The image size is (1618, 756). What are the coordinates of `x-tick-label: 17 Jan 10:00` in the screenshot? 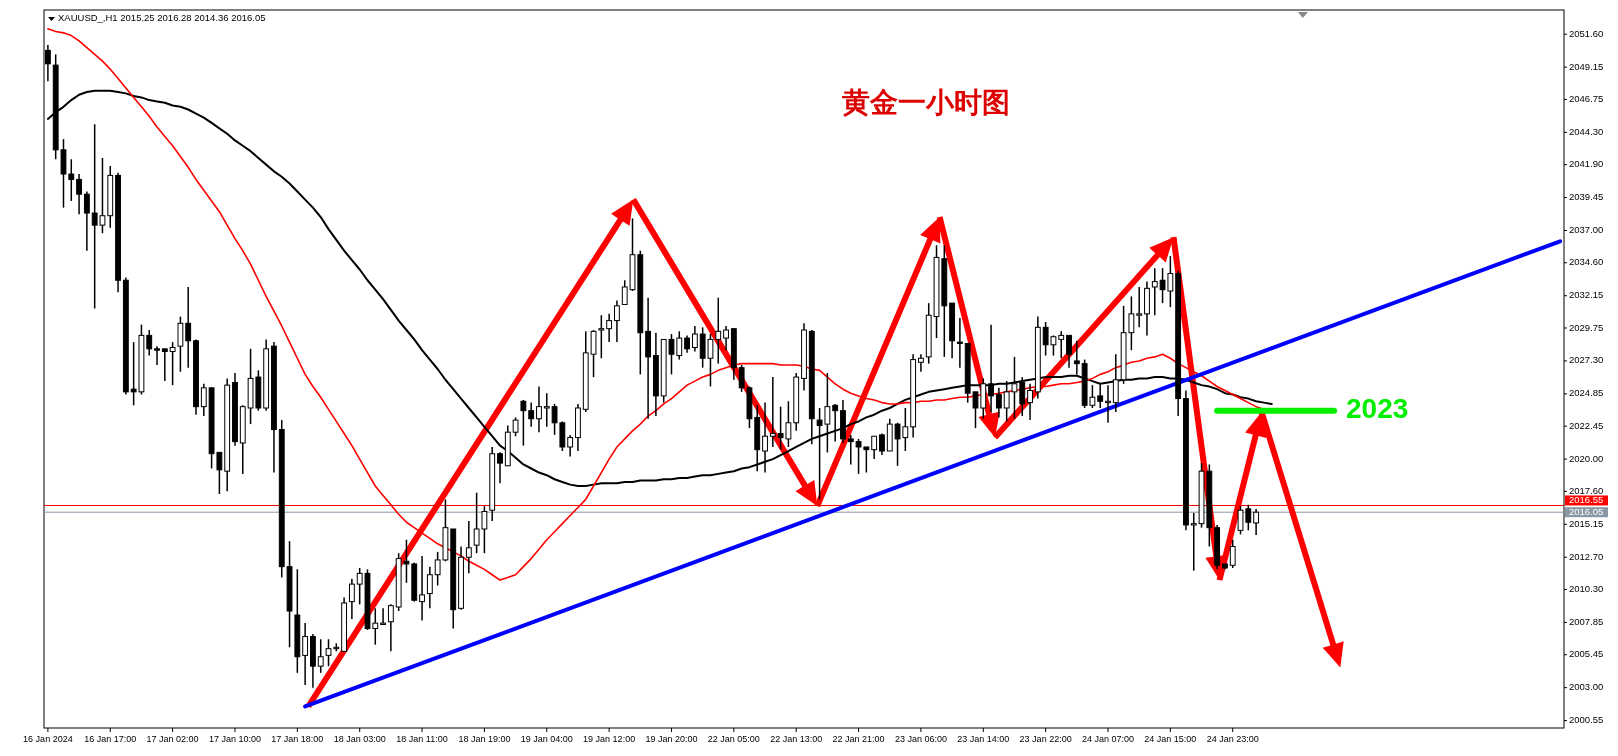 It's located at (234, 739).